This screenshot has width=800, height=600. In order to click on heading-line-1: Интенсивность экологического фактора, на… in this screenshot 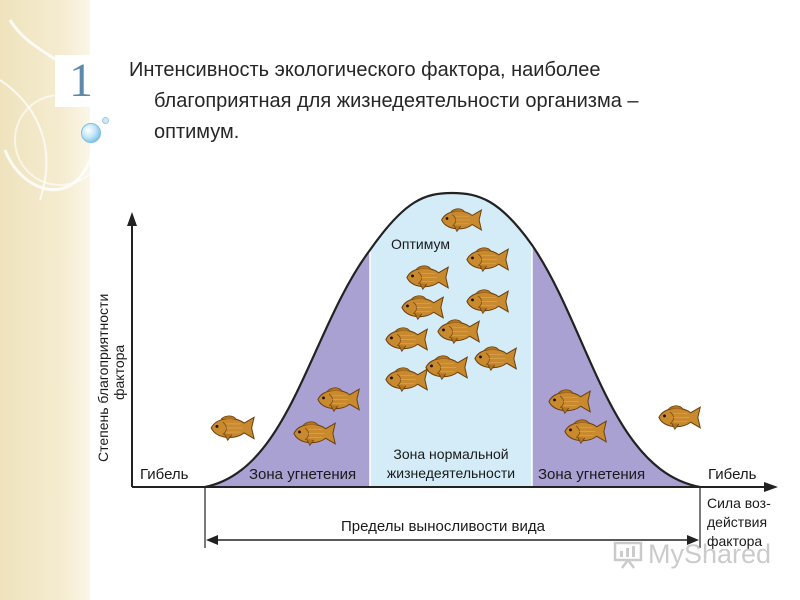, I will do `click(365, 70)`.